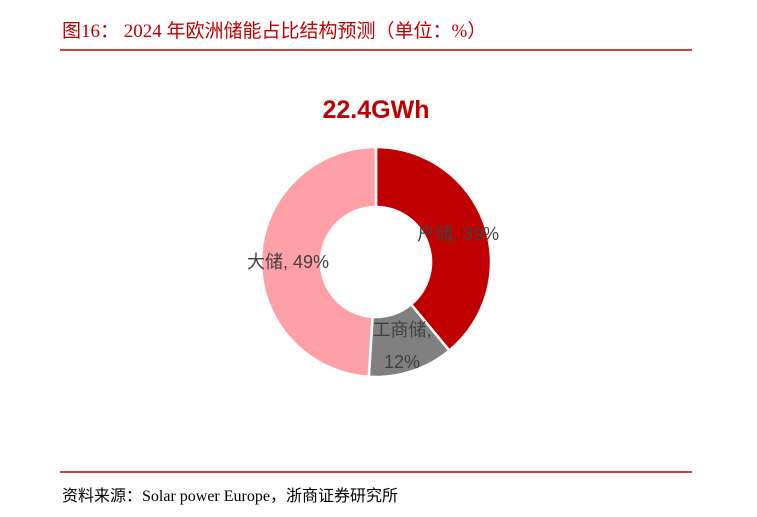 The width and height of the screenshot is (757, 517). What do you see at coordinates (274, 31) in the screenshot?
I see `chart-title: 图16： 2024 年欧洲储能占比结构预测（单位：%）` at bounding box center [274, 31].